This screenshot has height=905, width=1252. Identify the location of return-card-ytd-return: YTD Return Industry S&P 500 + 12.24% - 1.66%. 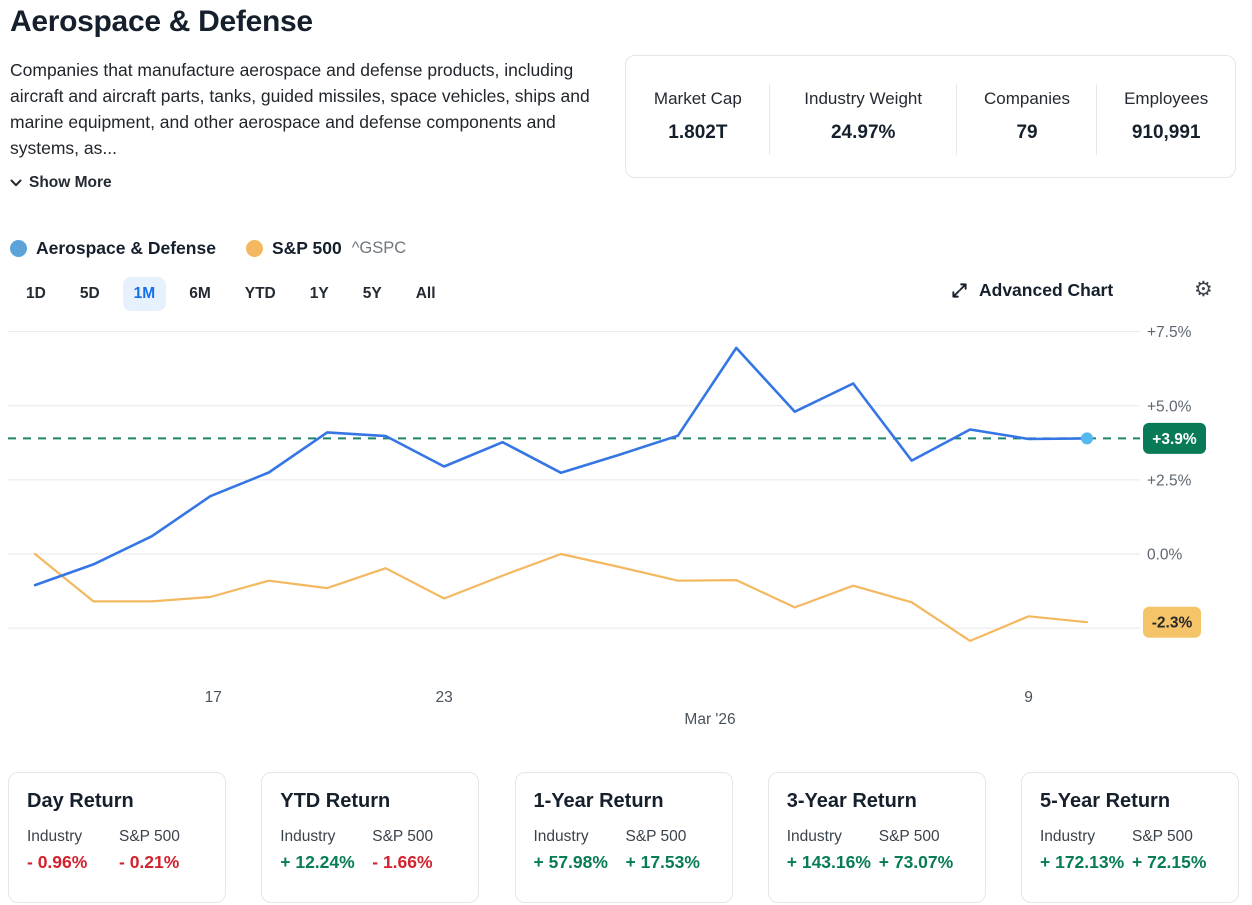
(370, 837).